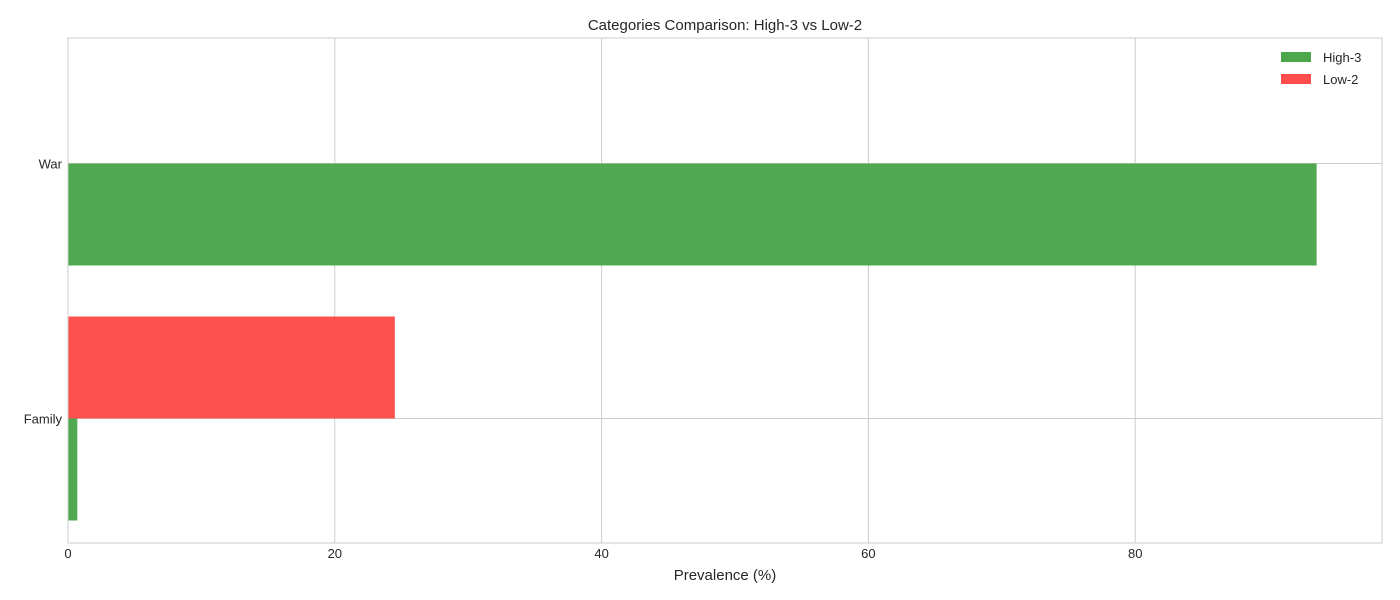  I want to click on chart-title: Categories Comparison: High-3 vs Low-2, so click(725, 25).